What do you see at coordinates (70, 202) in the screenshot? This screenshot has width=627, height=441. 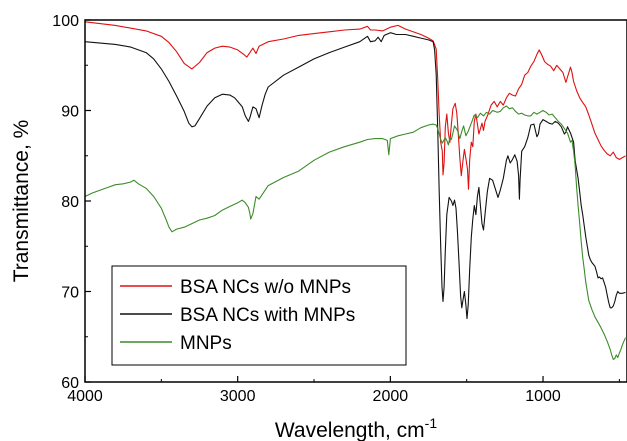 I see `y-tick-label: 80` at bounding box center [70, 202].